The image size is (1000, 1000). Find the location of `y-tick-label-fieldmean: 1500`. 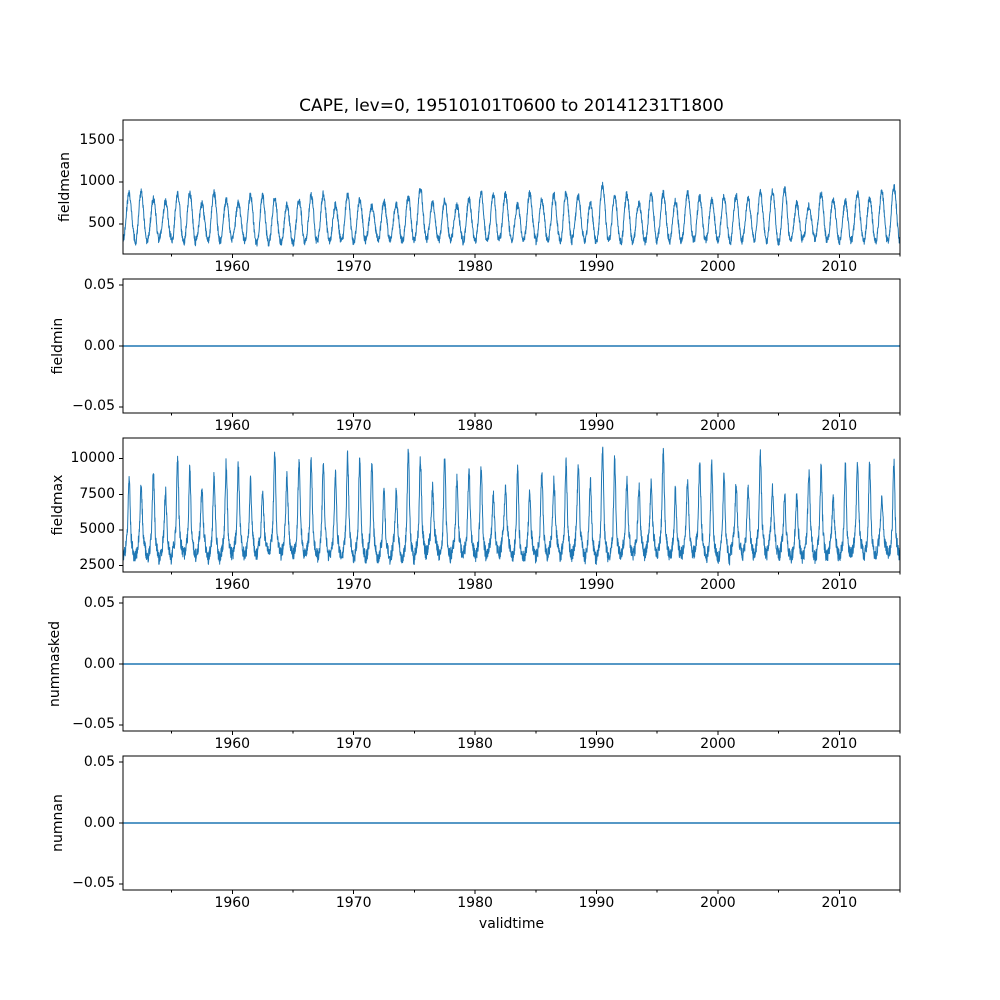

y-tick-label-fieldmean: 1500 is located at coordinates (97, 139).